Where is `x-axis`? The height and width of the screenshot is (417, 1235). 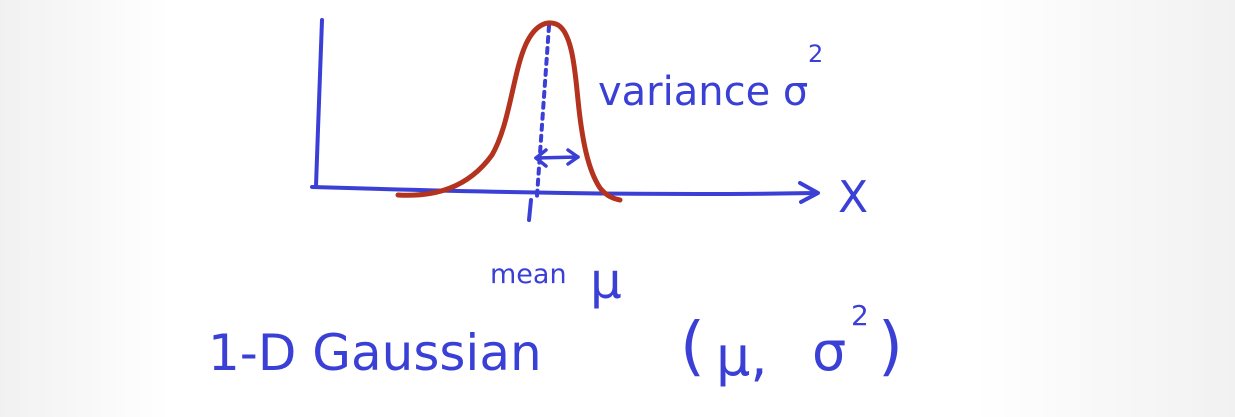
x-axis is located at coordinates (563, 191).